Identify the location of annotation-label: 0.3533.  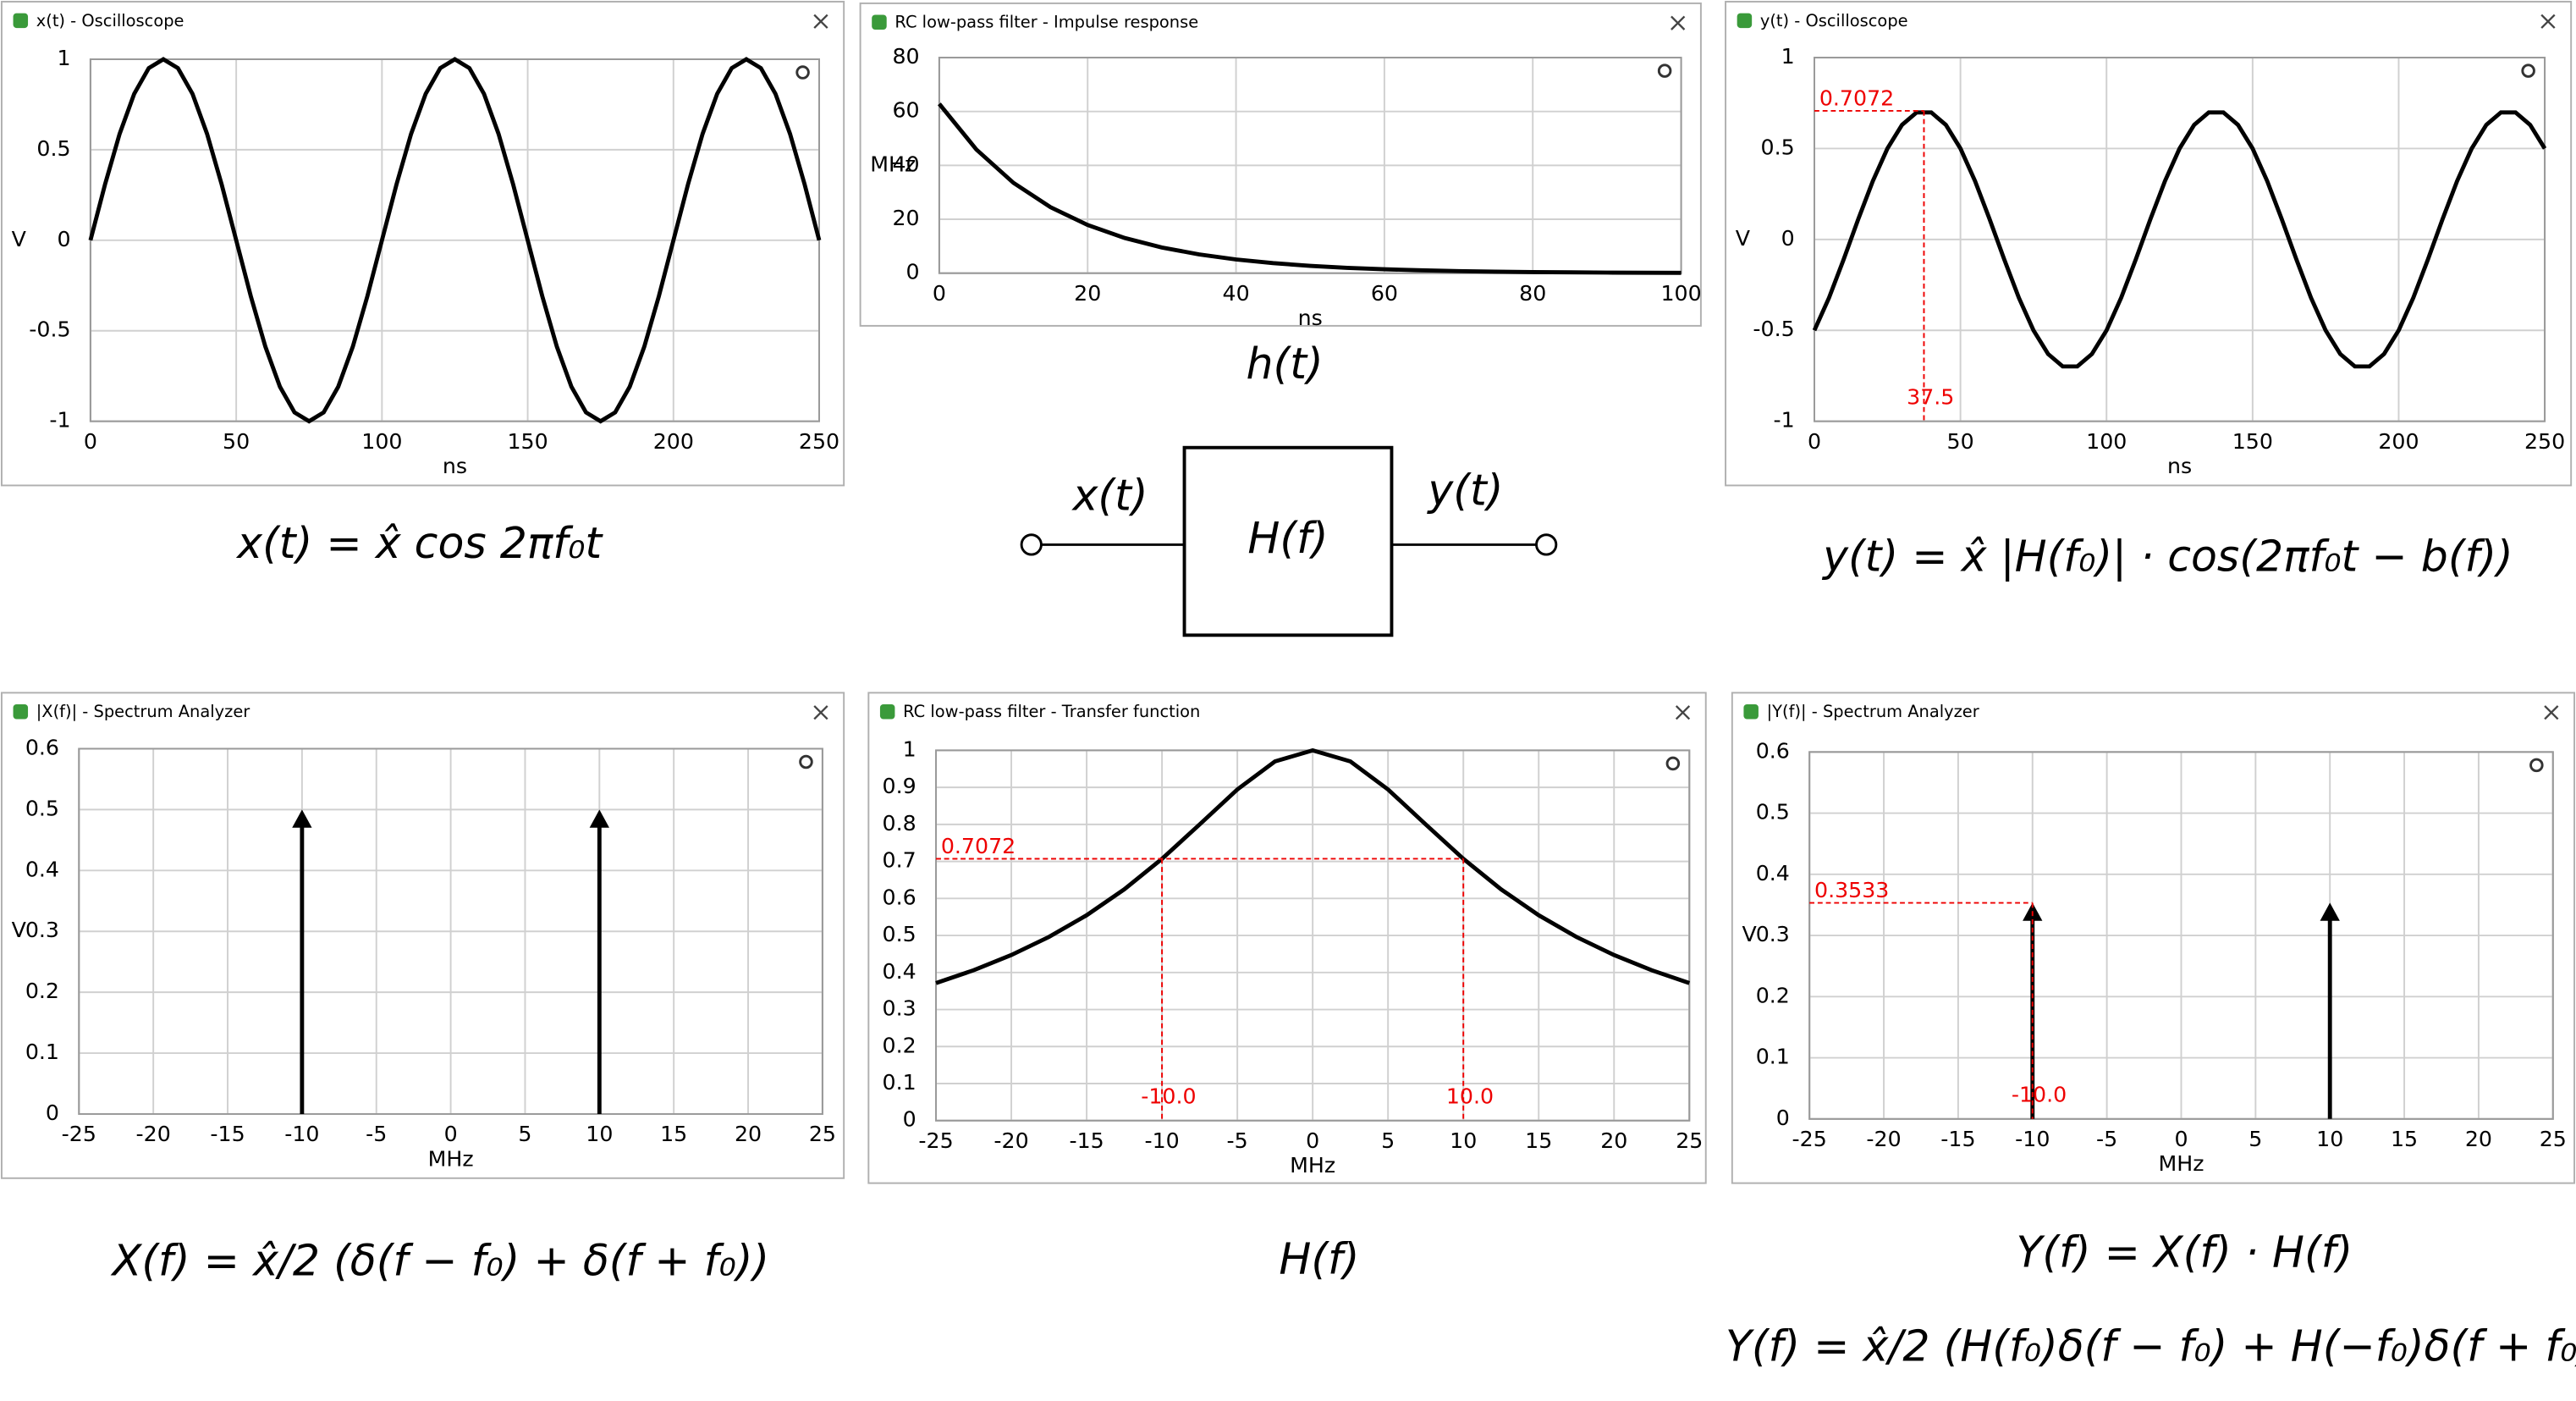
(1851, 890).